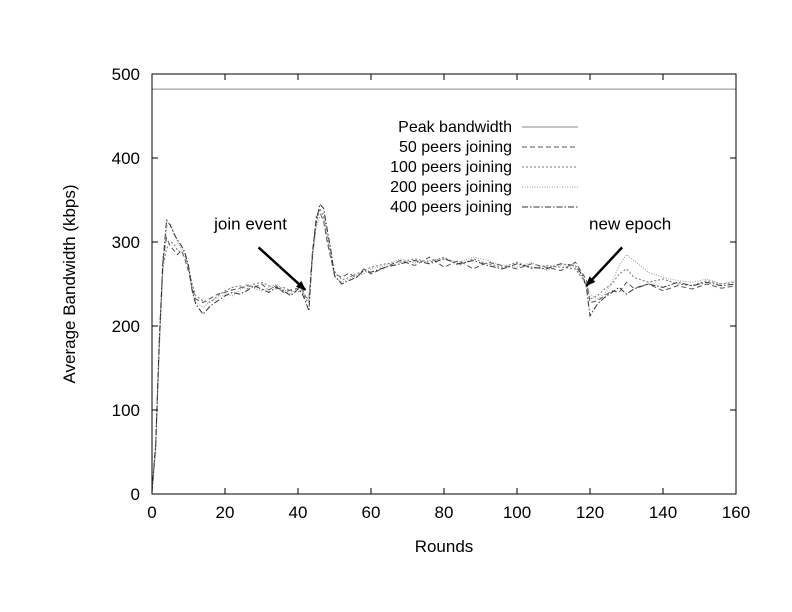 The image size is (792, 612). Describe the element at coordinates (455, 127) in the screenshot. I see `legend-label: Peak bandwidth` at that location.